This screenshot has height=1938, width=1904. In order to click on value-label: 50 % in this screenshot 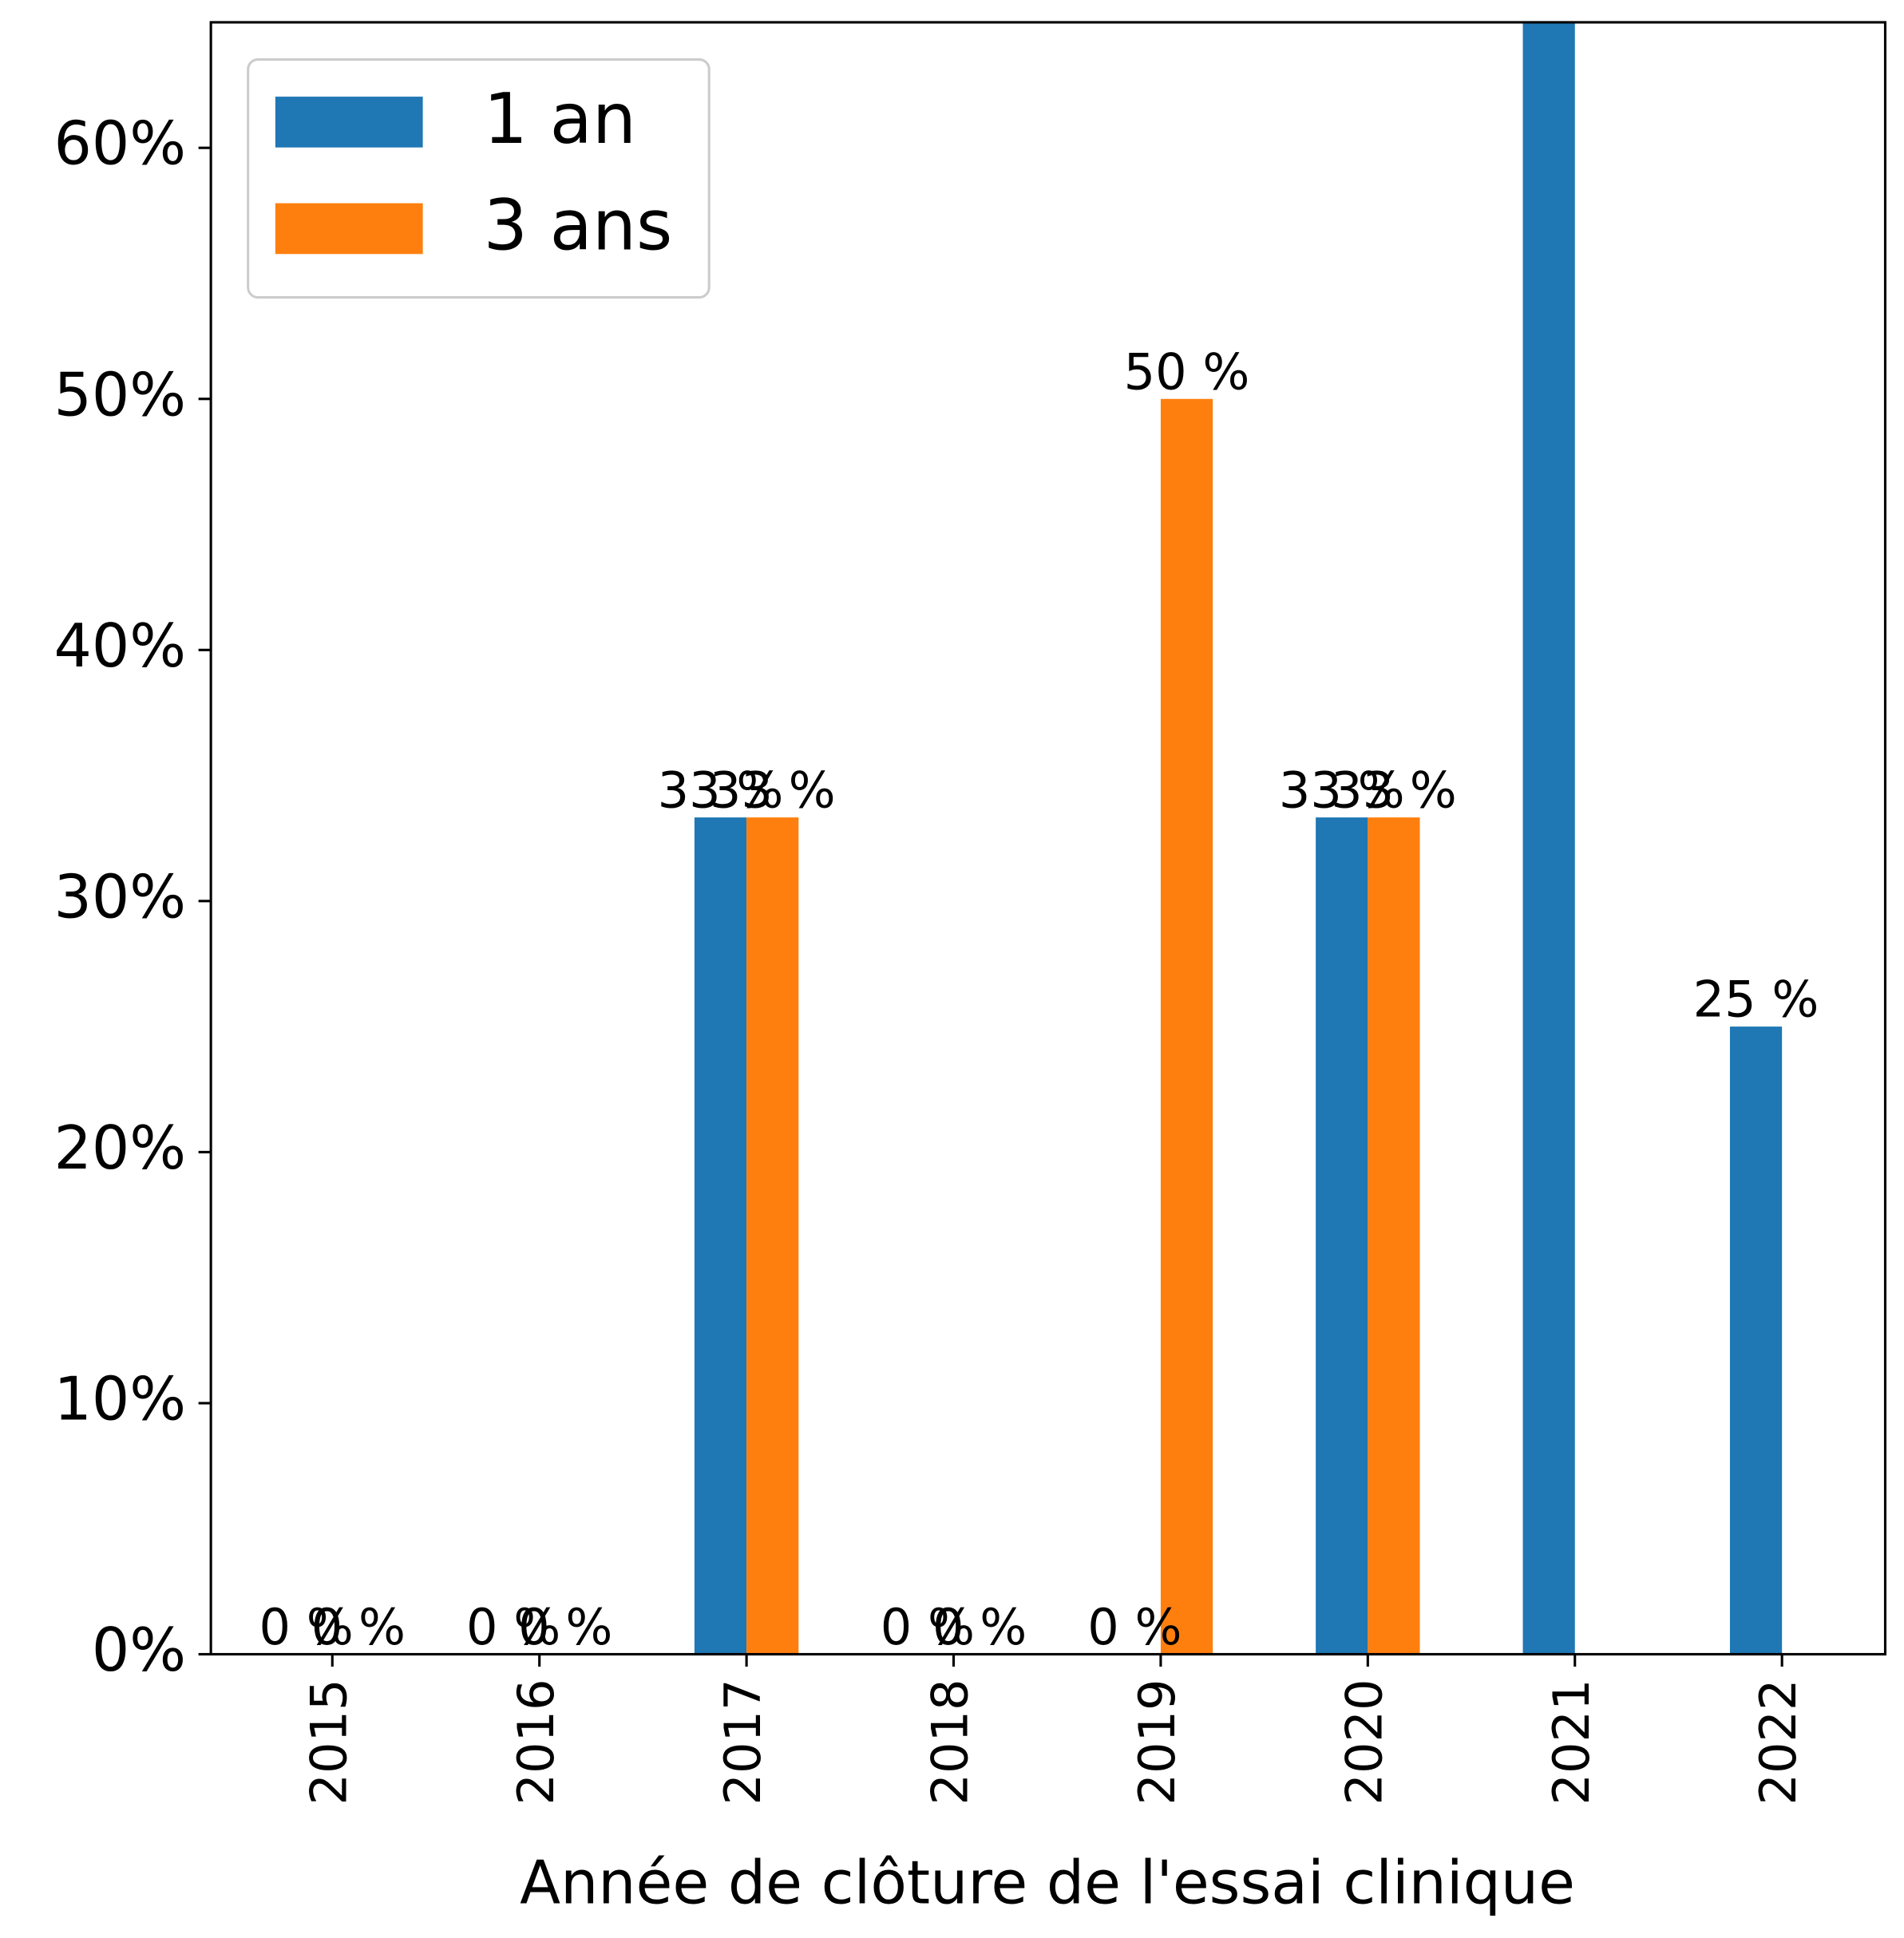, I will do `click(1187, 372)`.